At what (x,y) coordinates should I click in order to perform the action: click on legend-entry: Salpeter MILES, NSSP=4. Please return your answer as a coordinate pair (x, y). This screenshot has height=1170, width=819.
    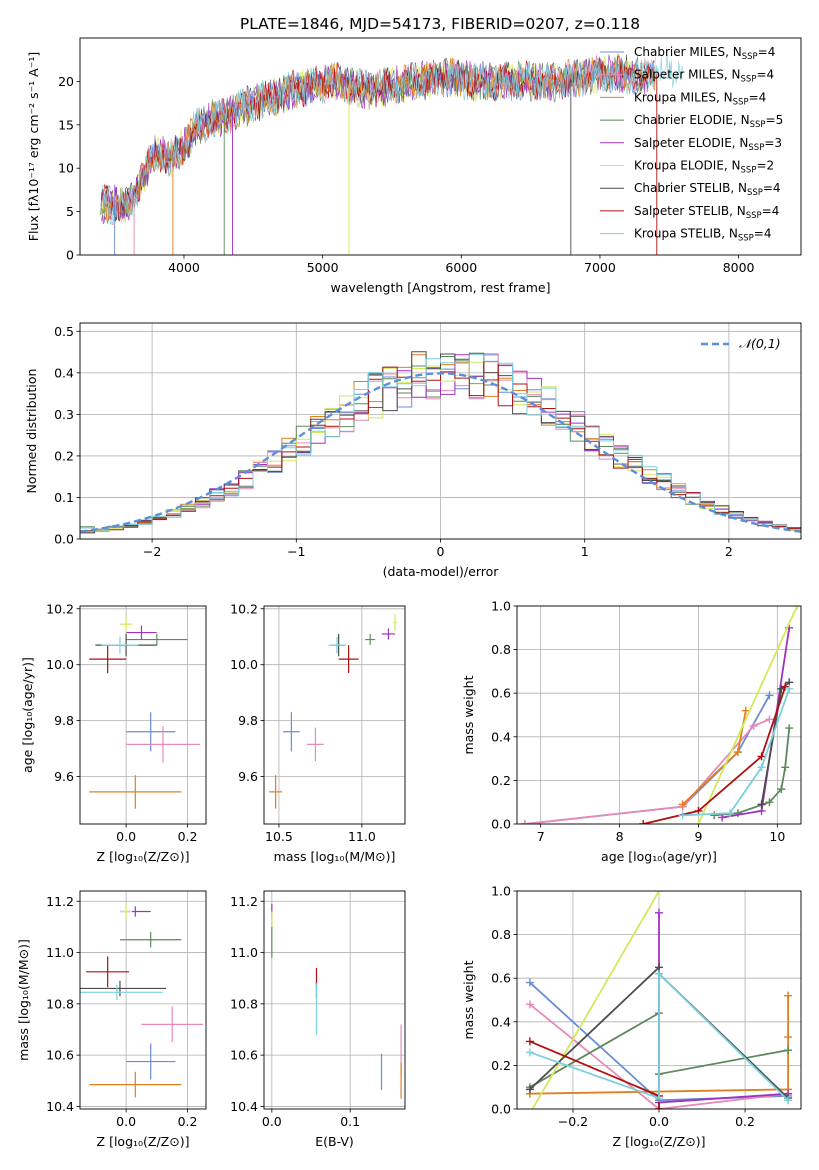
    Looking at the image, I should click on (704, 76).